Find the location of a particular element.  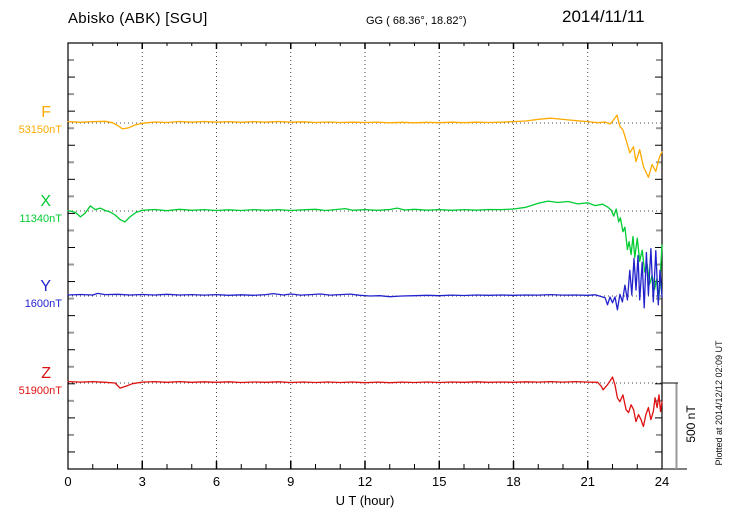

channel-label-X: X 11340nT is located at coordinates (31, 209).